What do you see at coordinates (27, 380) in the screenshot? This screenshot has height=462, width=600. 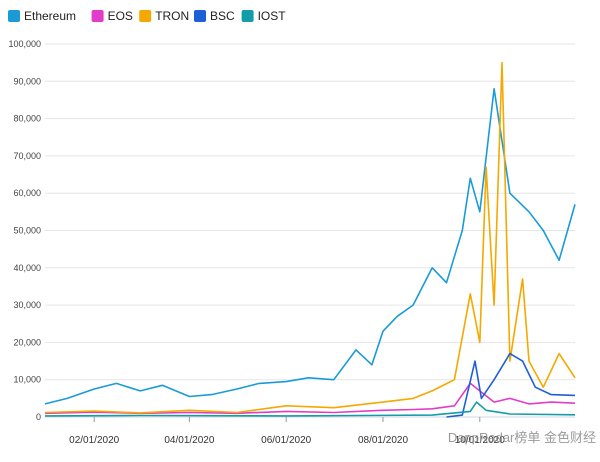 I see `y-tick-label: 10,000` at bounding box center [27, 380].